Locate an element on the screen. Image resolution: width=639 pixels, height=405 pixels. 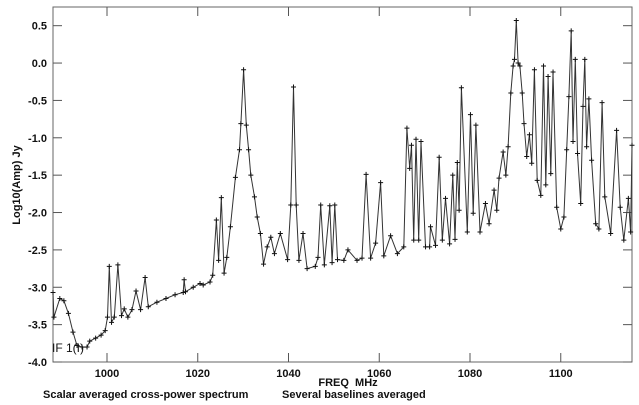
x-tick-label: 1000 is located at coordinates (107, 374).